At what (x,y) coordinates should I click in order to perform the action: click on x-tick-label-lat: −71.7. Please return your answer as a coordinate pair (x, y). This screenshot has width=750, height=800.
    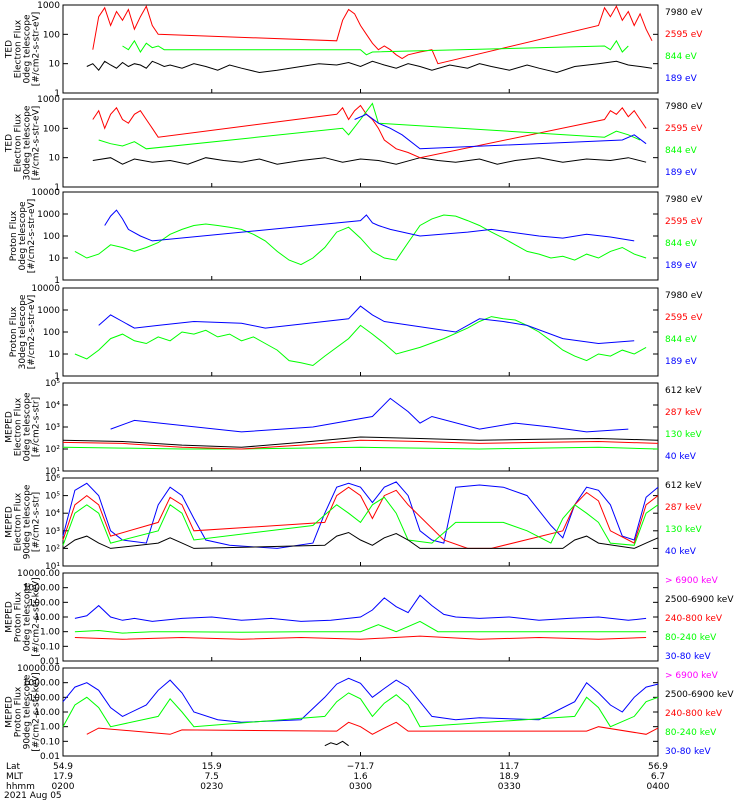
    Looking at the image, I should click on (361, 767).